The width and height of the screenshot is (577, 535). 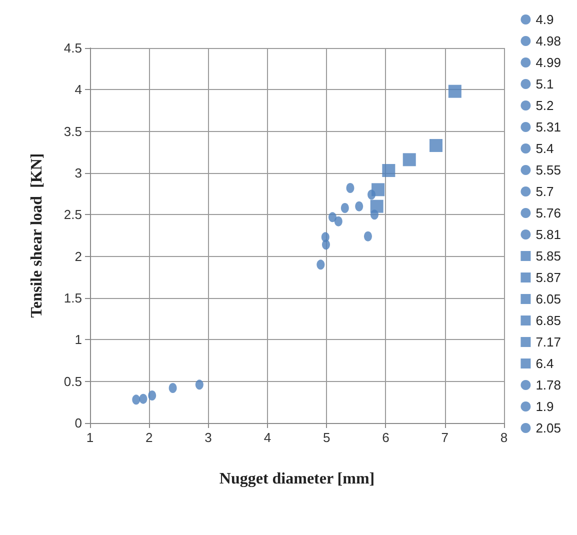 I want to click on legend-label: 5.1, so click(x=545, y=84).